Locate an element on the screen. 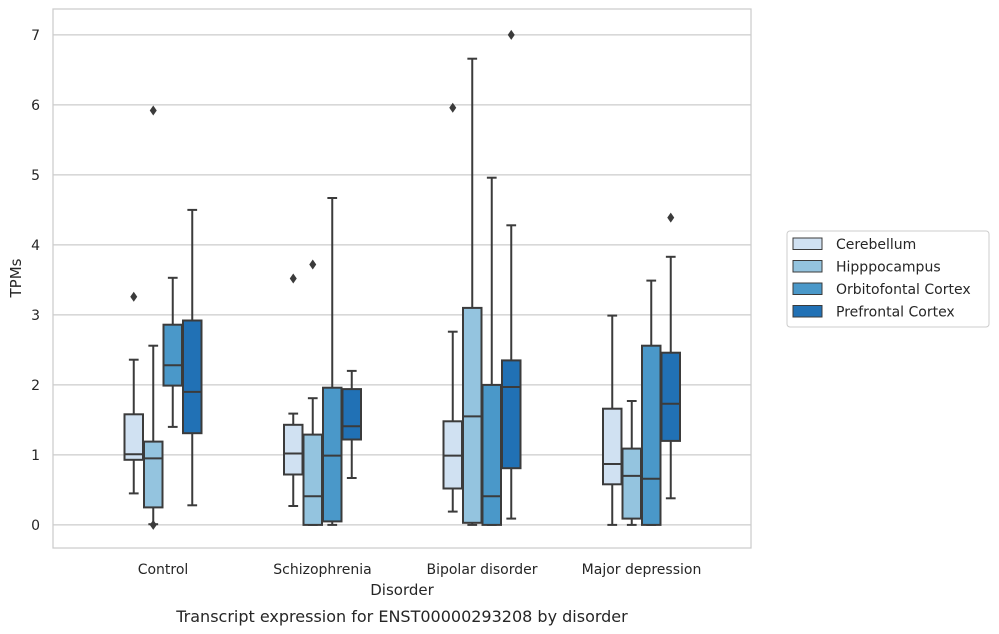 The width and height of the screenshot is (999, 634). y-tick-label: 3 is located at coordinates (35, 316).